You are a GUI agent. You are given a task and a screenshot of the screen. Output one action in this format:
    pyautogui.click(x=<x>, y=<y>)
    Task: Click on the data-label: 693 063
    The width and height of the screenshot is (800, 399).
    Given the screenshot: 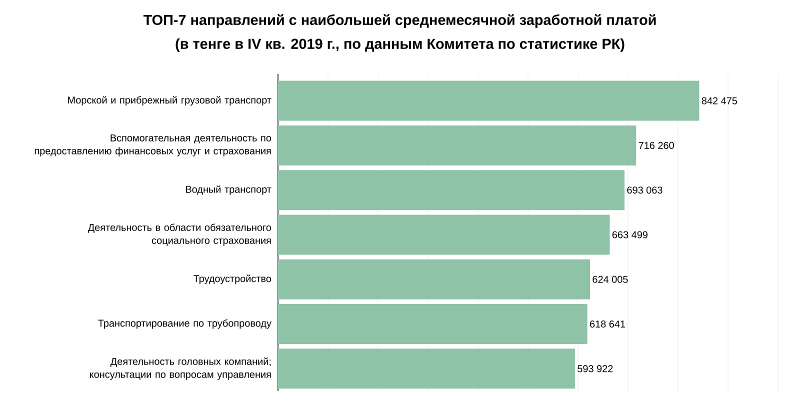 What is the action you would take?
    pyautogui.click(x=644, y=190)
    